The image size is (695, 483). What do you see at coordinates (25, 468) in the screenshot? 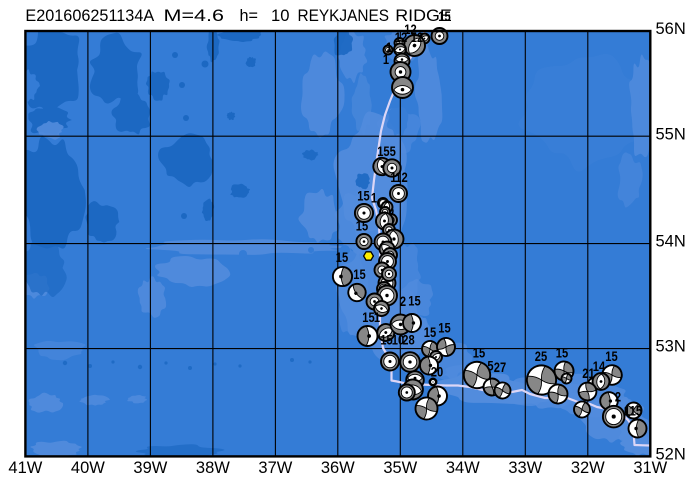
I see `svg-text: 41W` at bounding box center [25, 468].